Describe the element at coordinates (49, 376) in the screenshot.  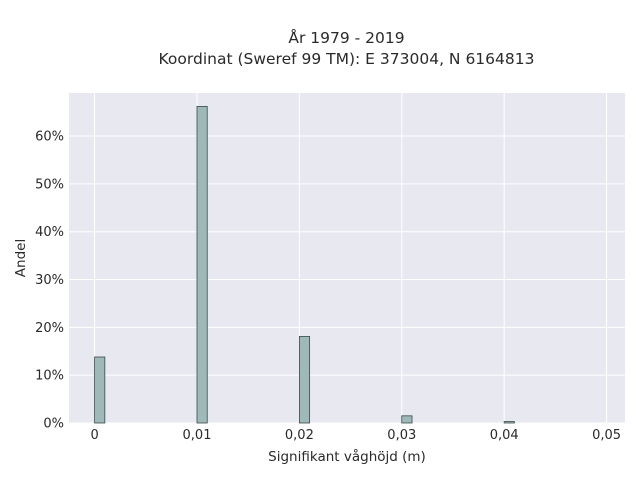
I see `y-tick-label: 10%` at that location.